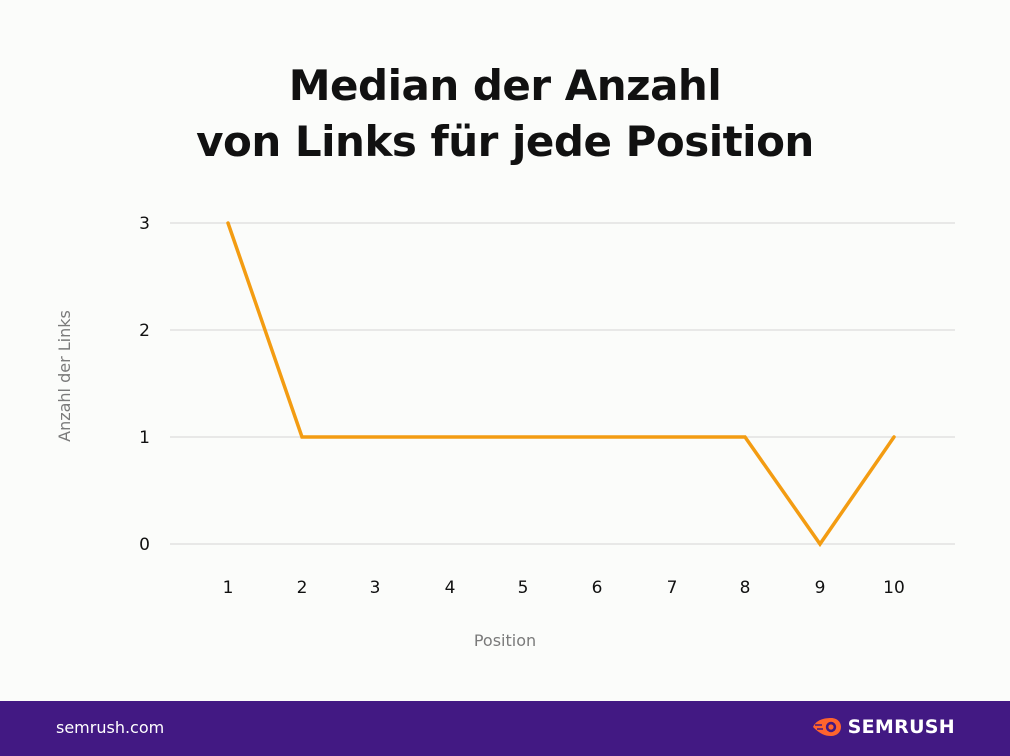 The image size is (1010, 756). I want to click on x-tick-label: 1, so click(228, 588).